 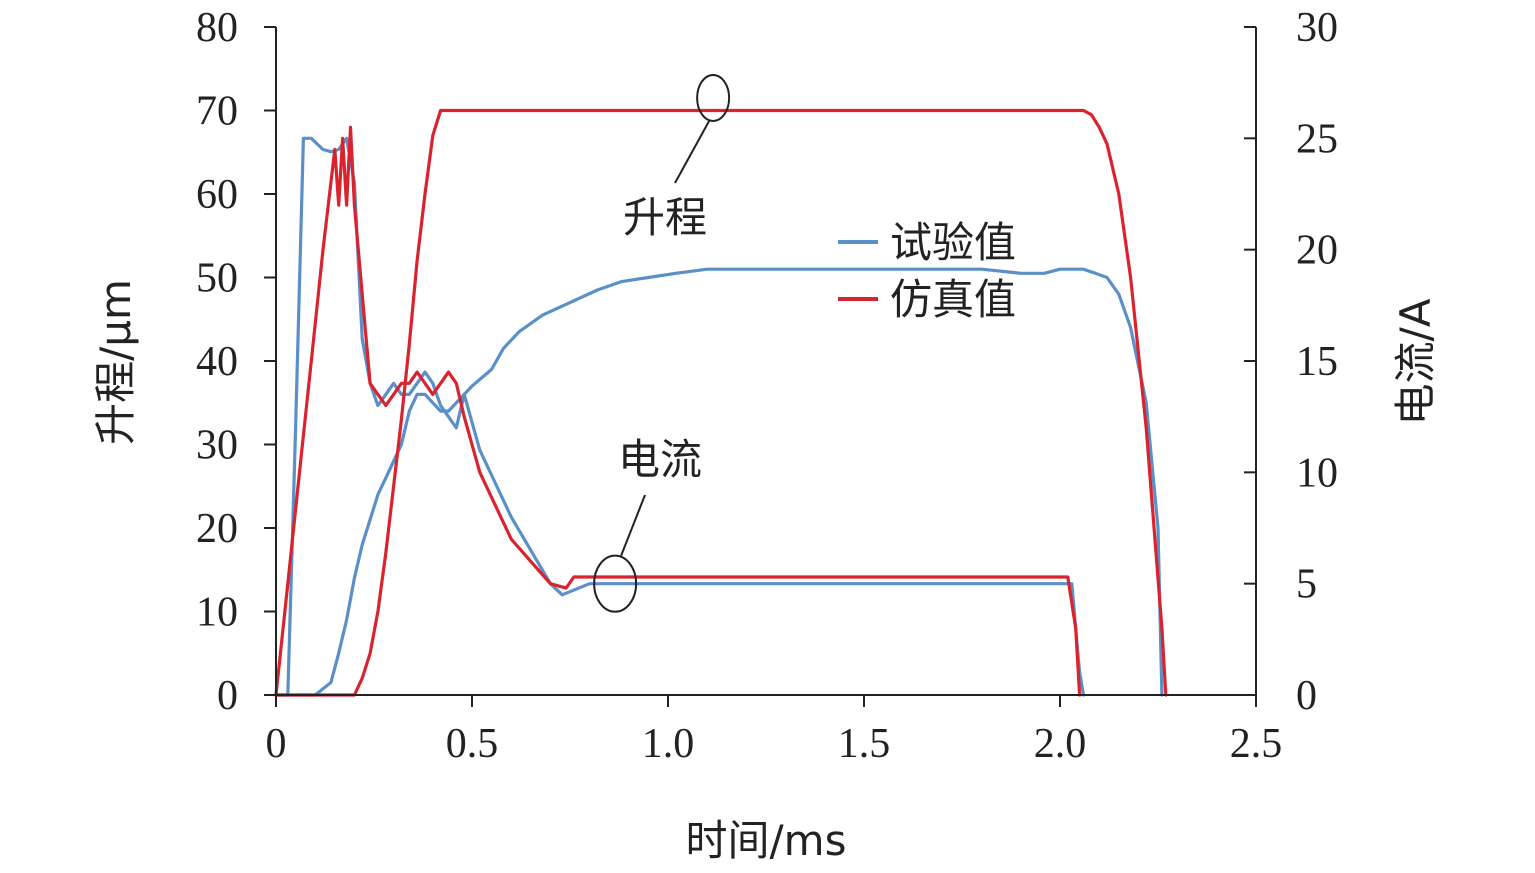 What do you see at coordinates (633, 525) in the screenshot?
I see `annotation-current-leader` at bounding box center [633, 525].